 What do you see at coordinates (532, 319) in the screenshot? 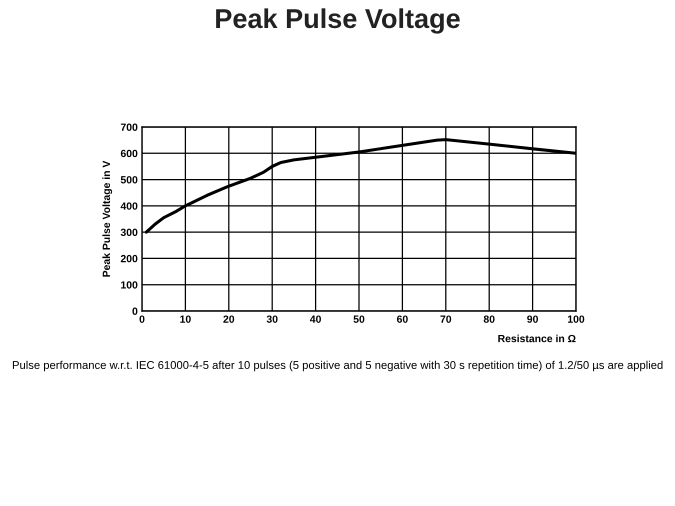
I see `x-tick-label: 90` at bounding box center [532, 319].